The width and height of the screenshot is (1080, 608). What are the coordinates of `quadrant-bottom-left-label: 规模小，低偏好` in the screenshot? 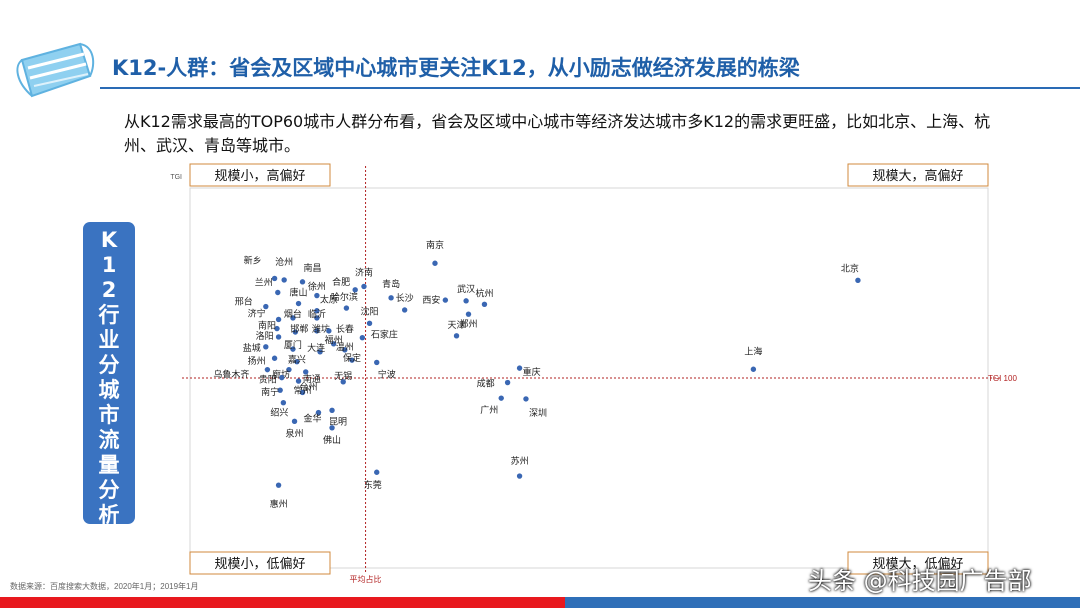 It's located at (259, 564).